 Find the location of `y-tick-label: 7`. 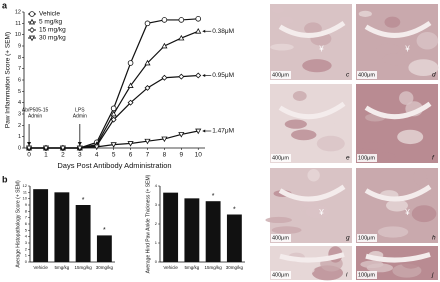

y-tick-label: 7 is located at coordinates (26, 217).